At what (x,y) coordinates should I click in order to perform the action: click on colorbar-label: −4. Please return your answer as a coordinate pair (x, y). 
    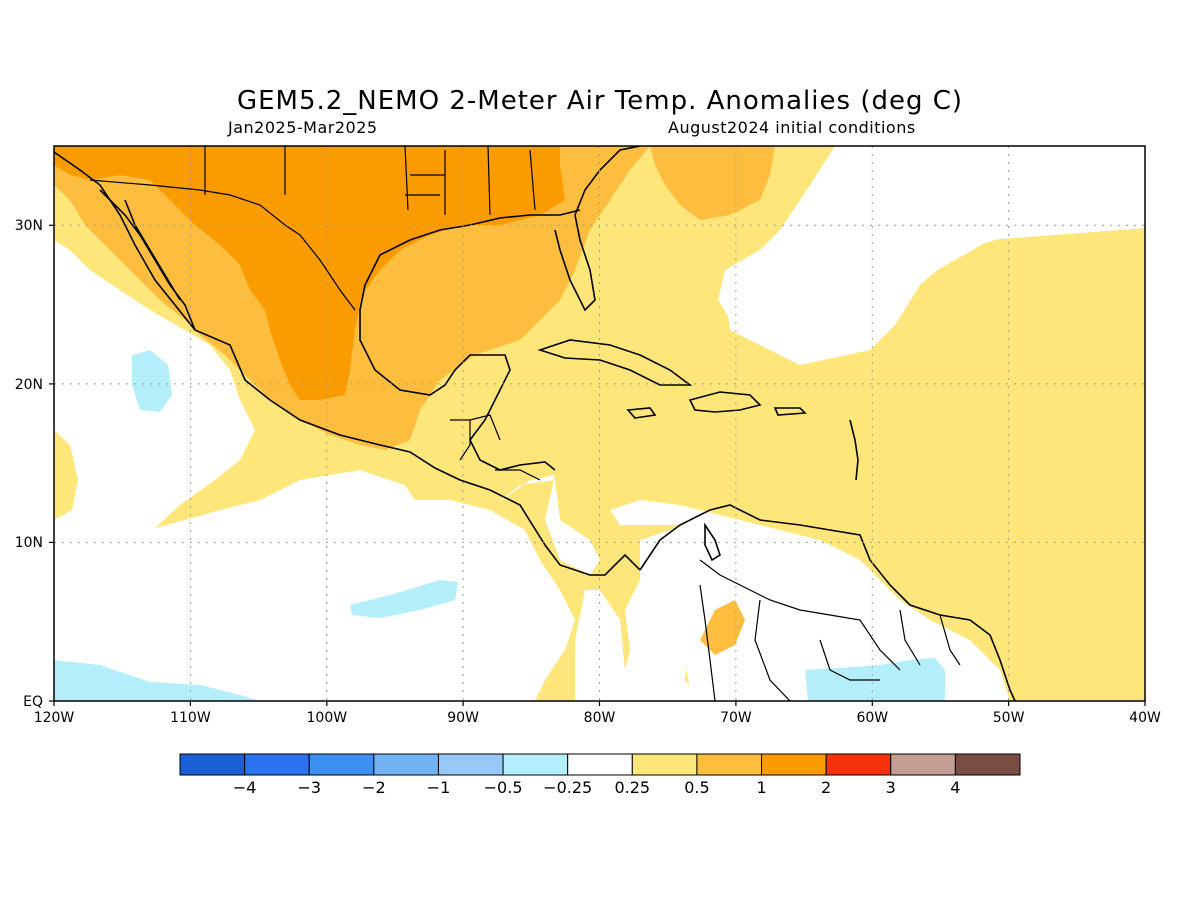
    Looking at the image, I should click on (245, 787).